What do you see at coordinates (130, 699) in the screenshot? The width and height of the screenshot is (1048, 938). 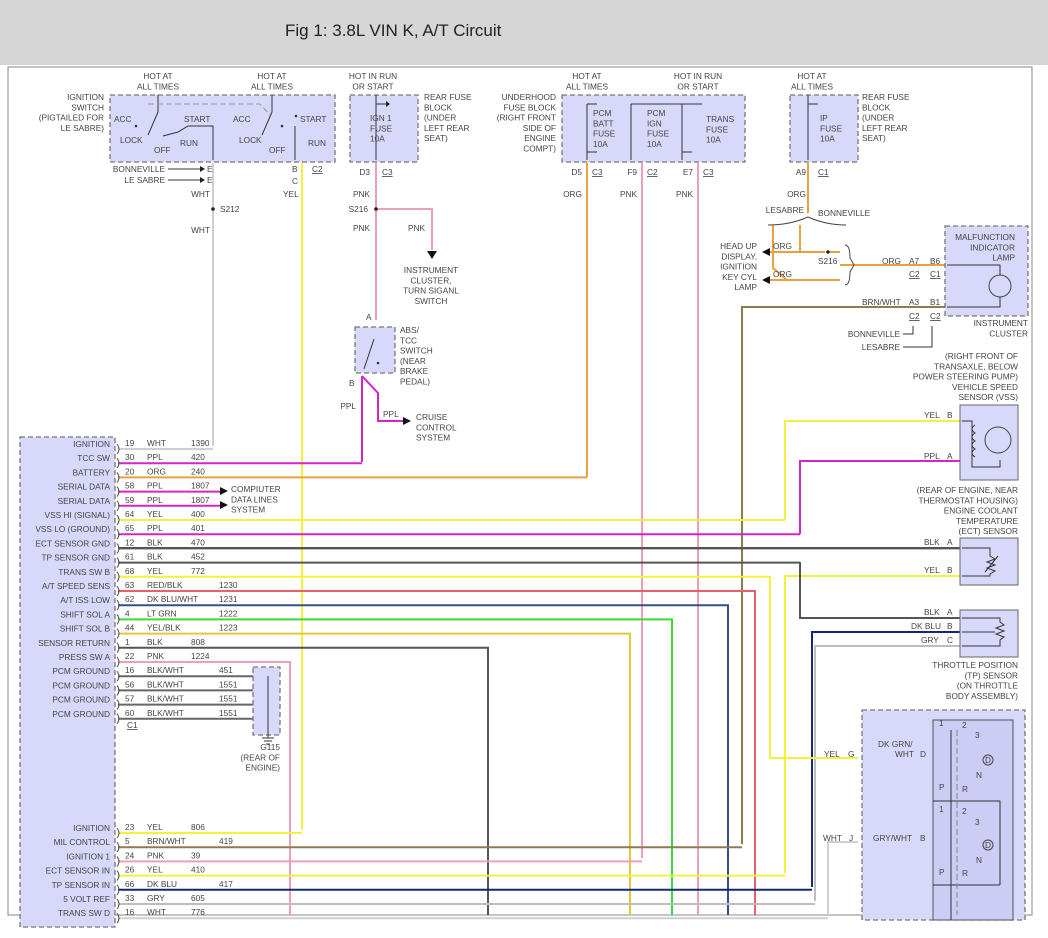 I see `pcm-pin-number: 57` at bounding box center [130, 699].